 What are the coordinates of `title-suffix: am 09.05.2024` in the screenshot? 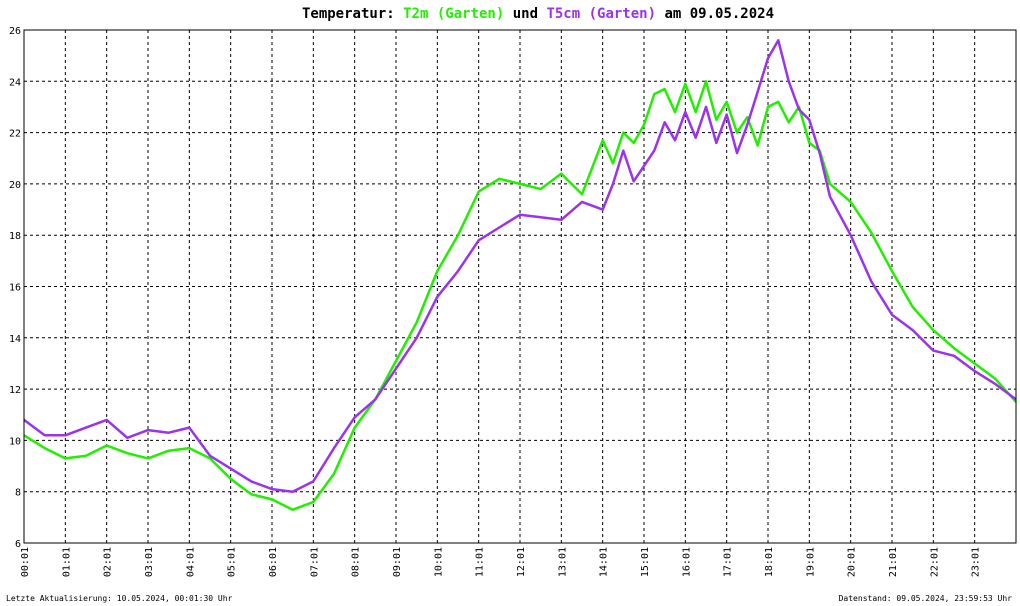 It's located at (715, 14).